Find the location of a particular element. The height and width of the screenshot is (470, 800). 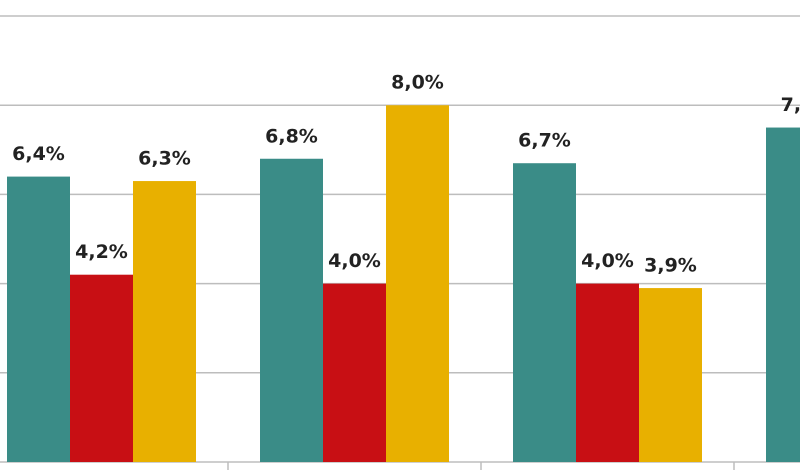

value-label: 6,4% is located at coordinates (38, 154).